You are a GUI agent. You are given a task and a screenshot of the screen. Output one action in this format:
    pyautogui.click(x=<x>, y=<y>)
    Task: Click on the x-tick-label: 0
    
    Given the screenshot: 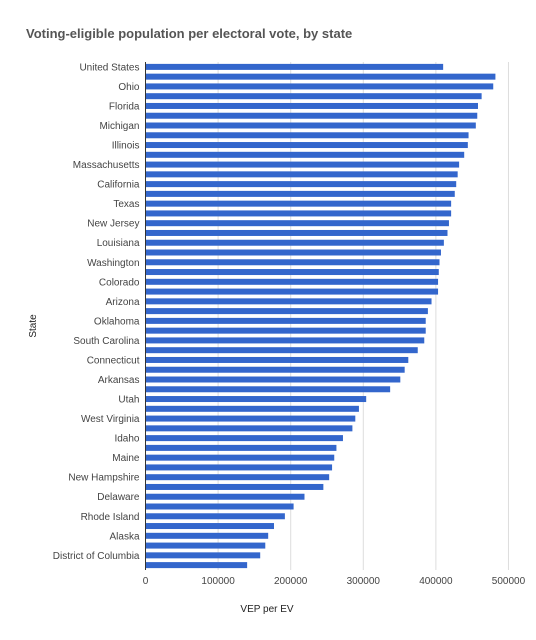 What is the action you would take?
    pyautogui.click(x=146, y=581)
    